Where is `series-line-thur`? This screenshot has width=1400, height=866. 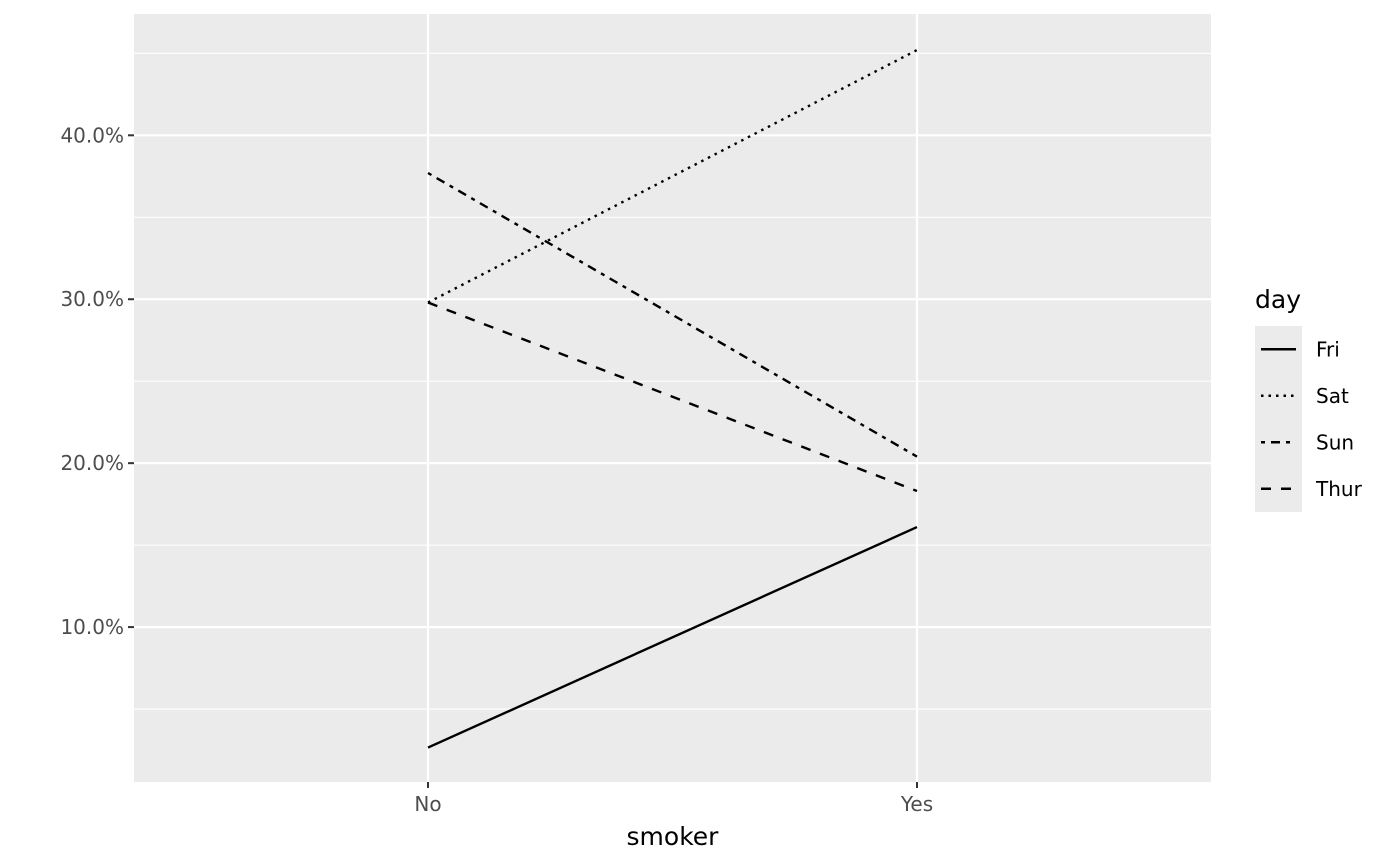 series-line-thur is located at coordinates (672, 397).